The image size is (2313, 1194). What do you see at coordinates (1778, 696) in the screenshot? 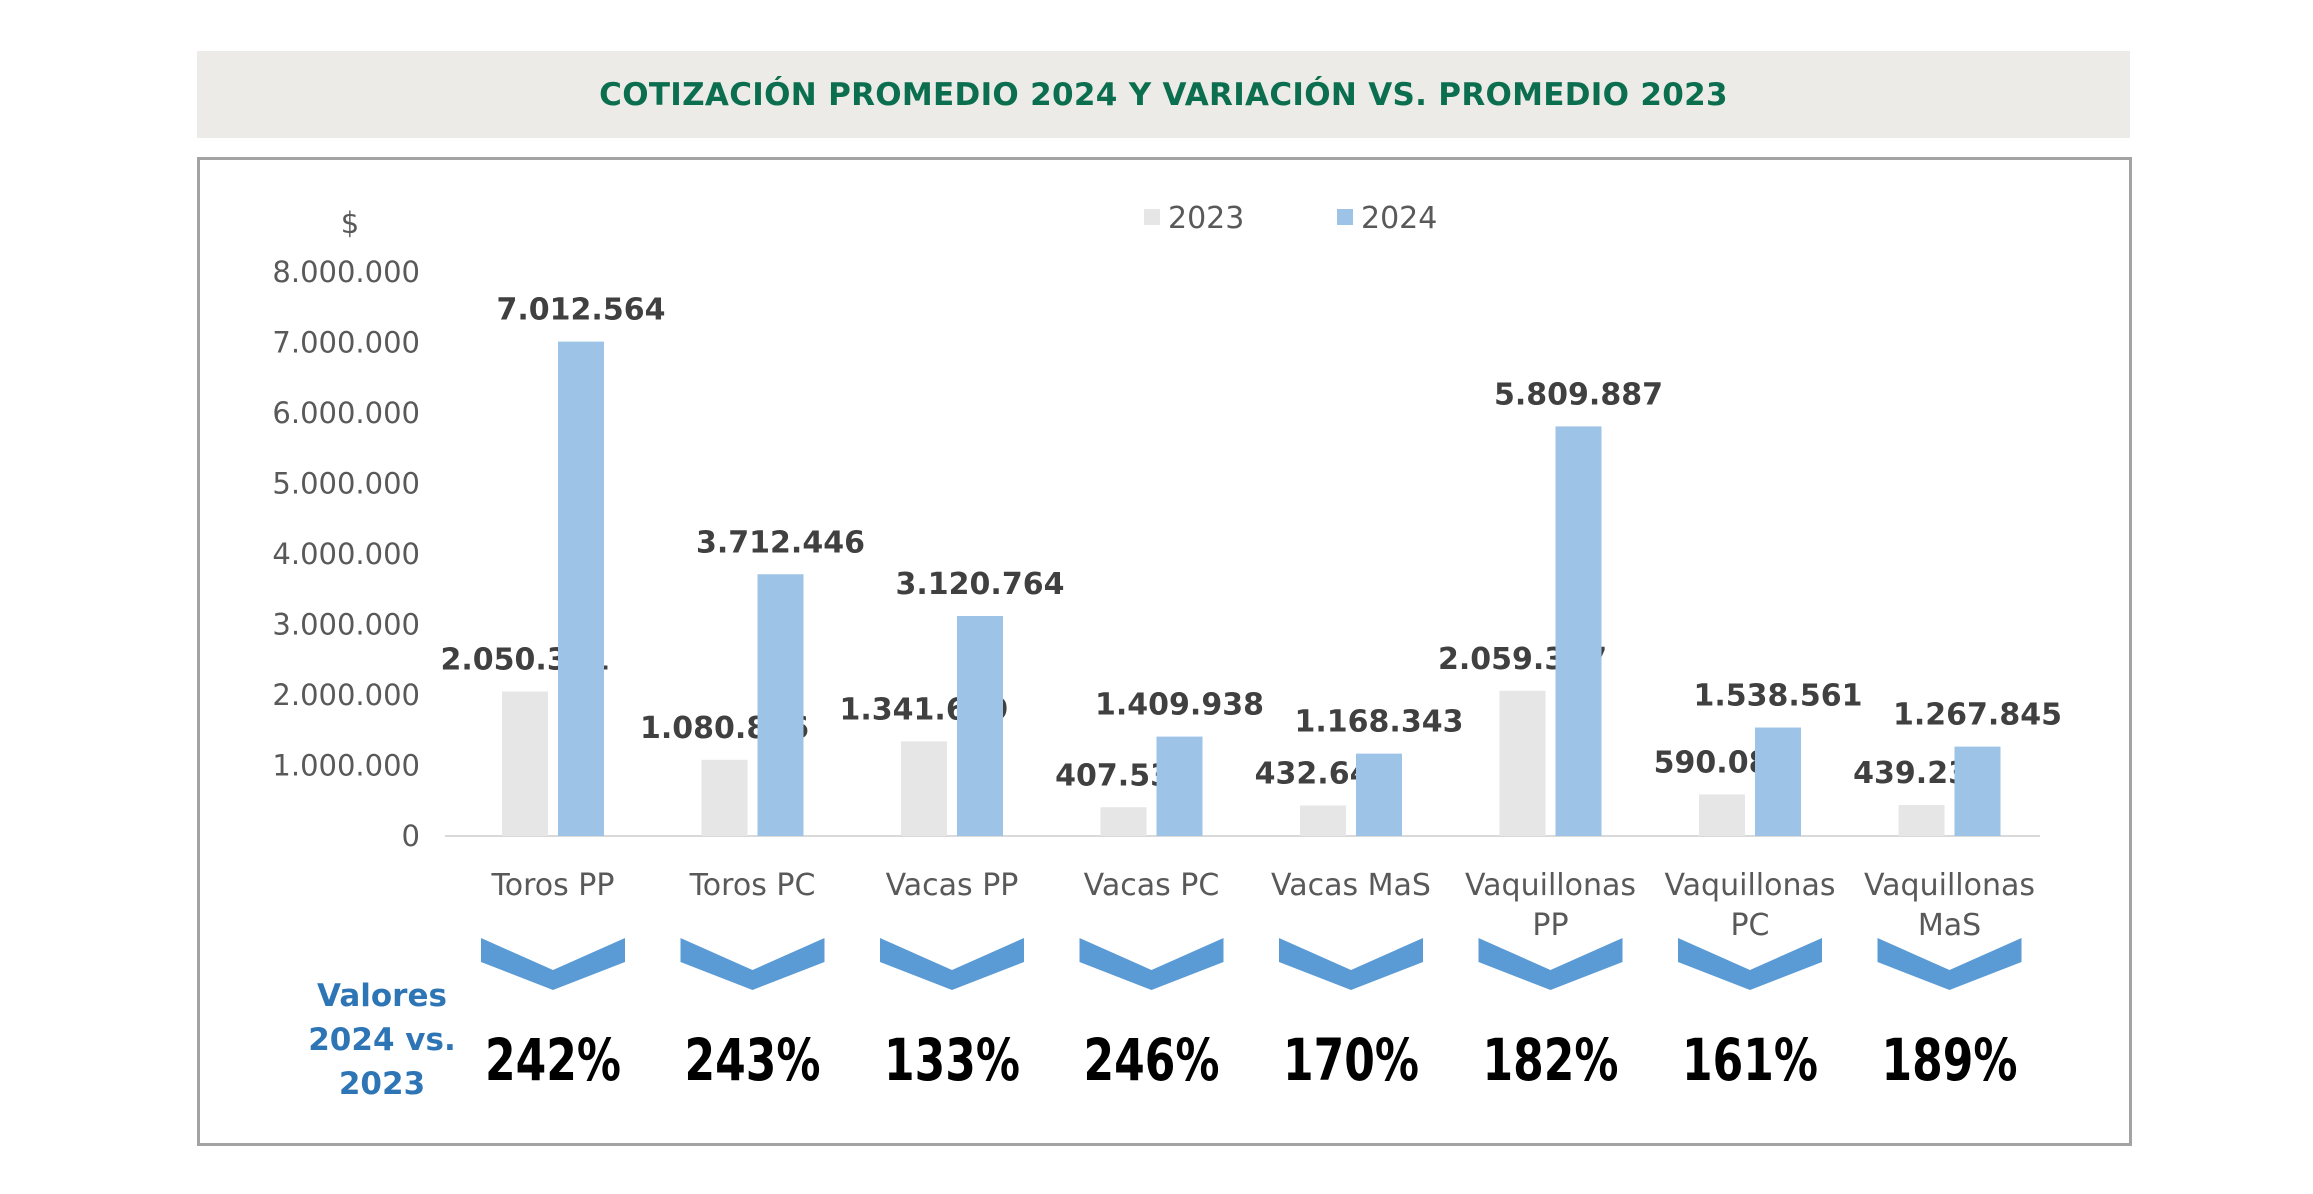
I see `data-label-2024-6: 1.538.561` at bounding box center [1778, 696].